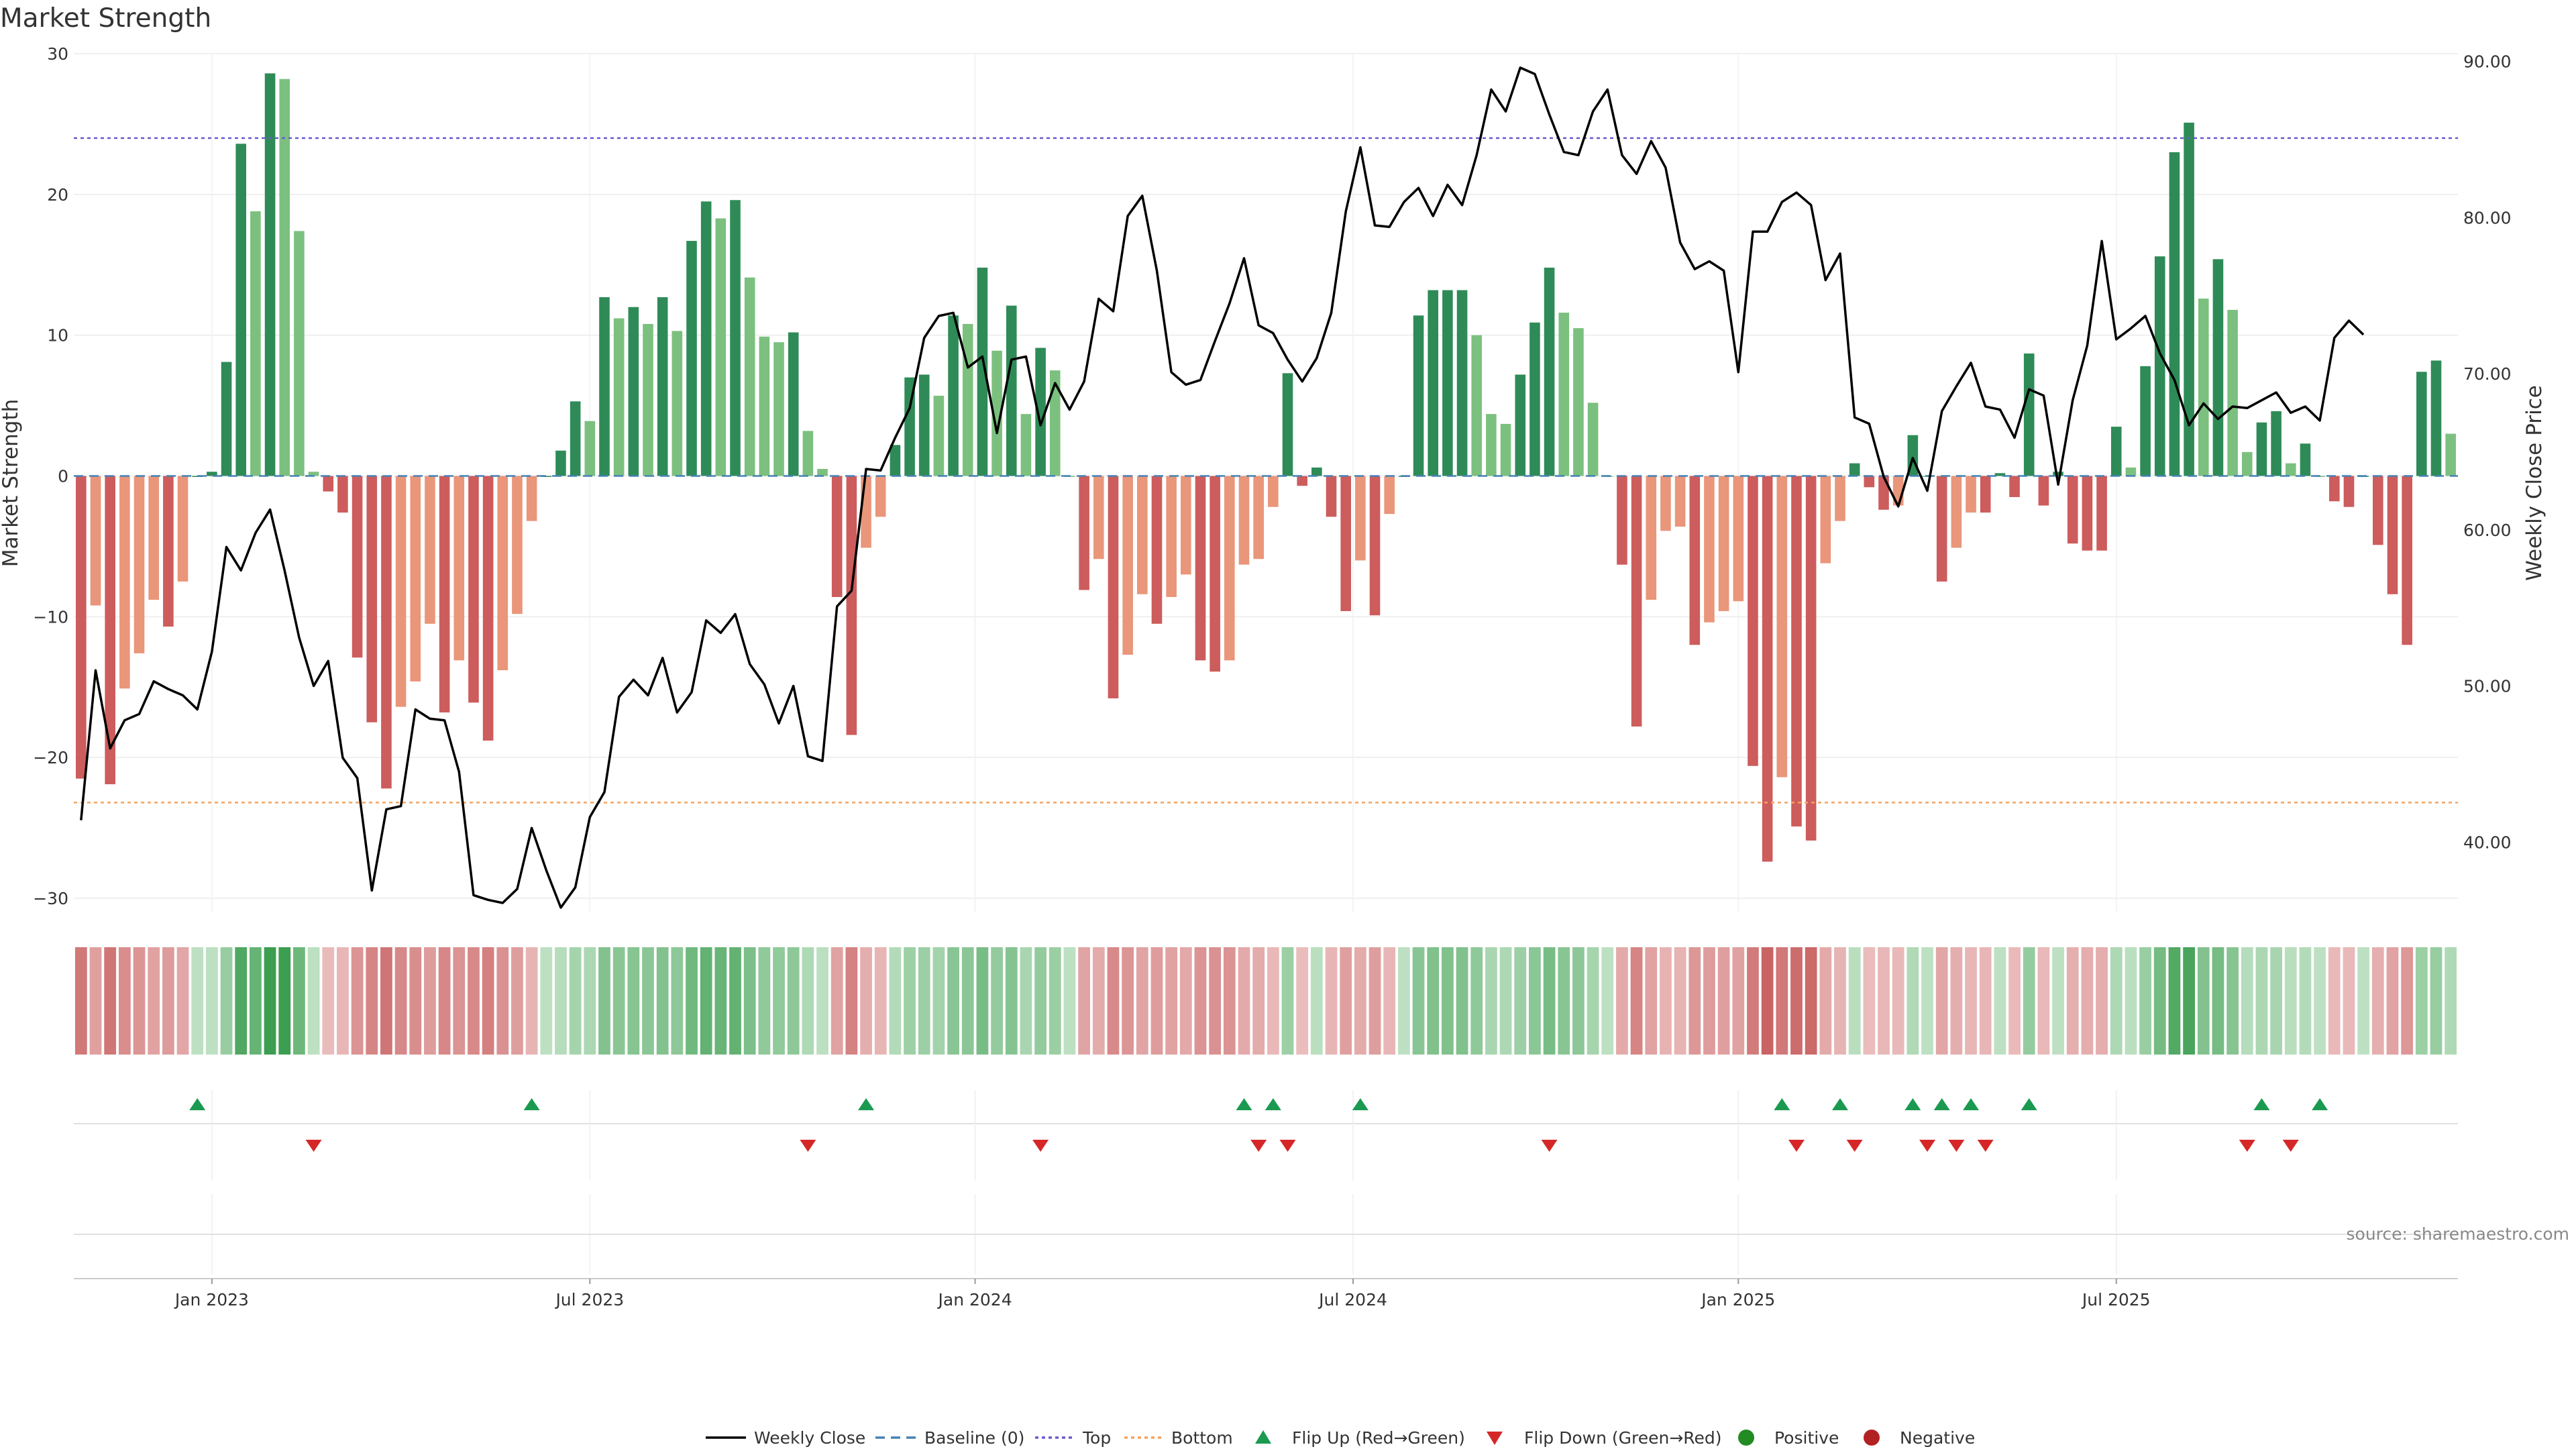  Describe the element at coordinates (589, 1299) in the screenshot. I see `x-tick-label: Jul 2023` at that location.